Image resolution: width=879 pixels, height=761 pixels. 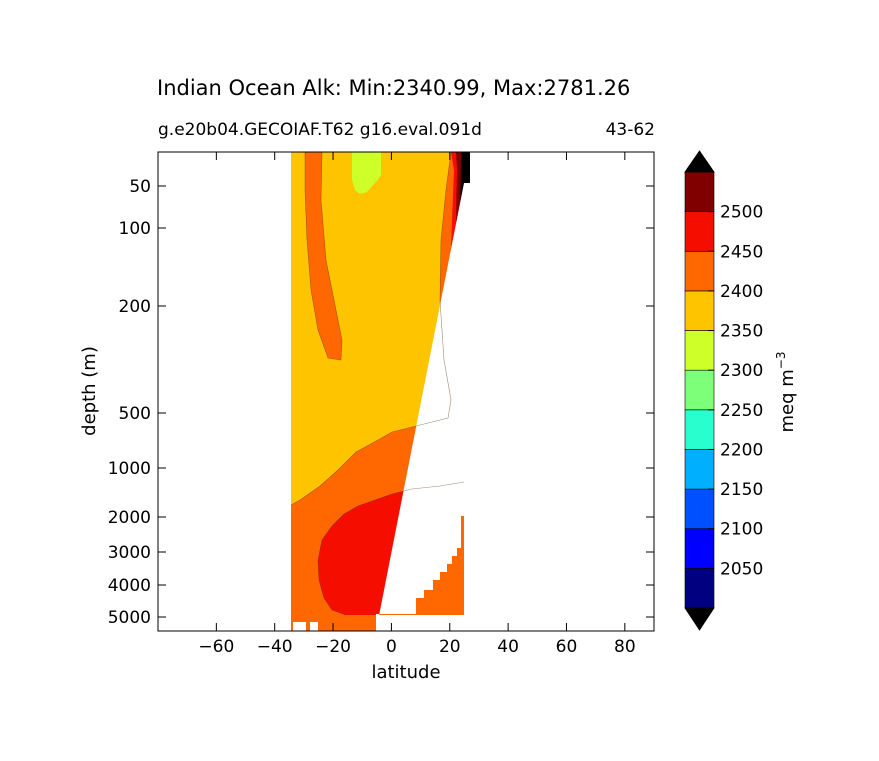 I want to click on colorbar-tick-label: 2350, so click(x=741, y=332).